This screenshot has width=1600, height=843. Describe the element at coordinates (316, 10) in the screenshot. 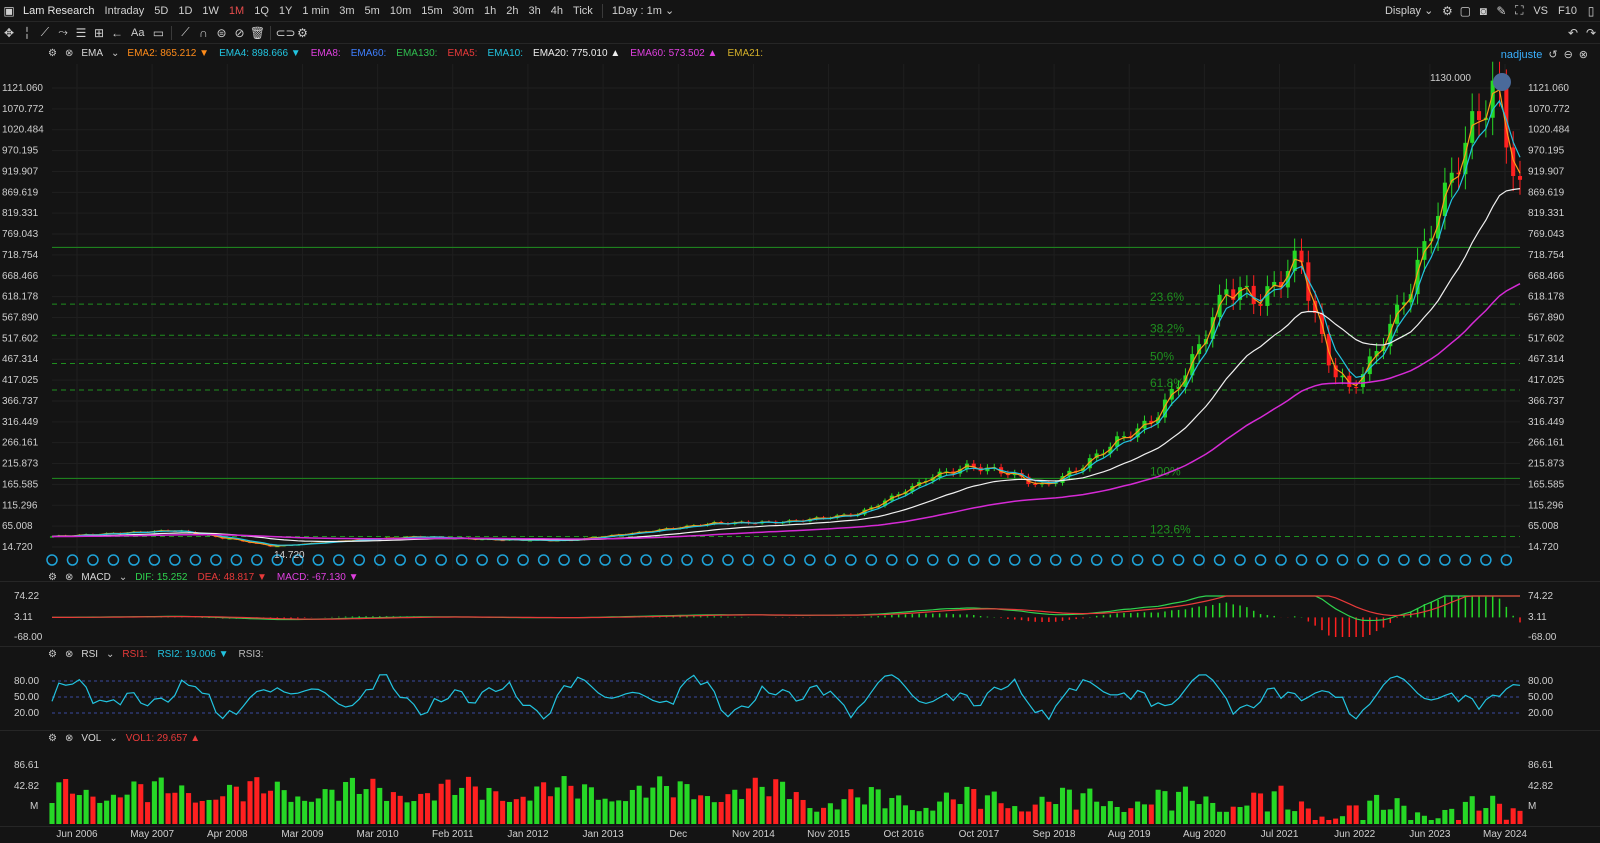

I see `period-tab: 1 min` at that location.